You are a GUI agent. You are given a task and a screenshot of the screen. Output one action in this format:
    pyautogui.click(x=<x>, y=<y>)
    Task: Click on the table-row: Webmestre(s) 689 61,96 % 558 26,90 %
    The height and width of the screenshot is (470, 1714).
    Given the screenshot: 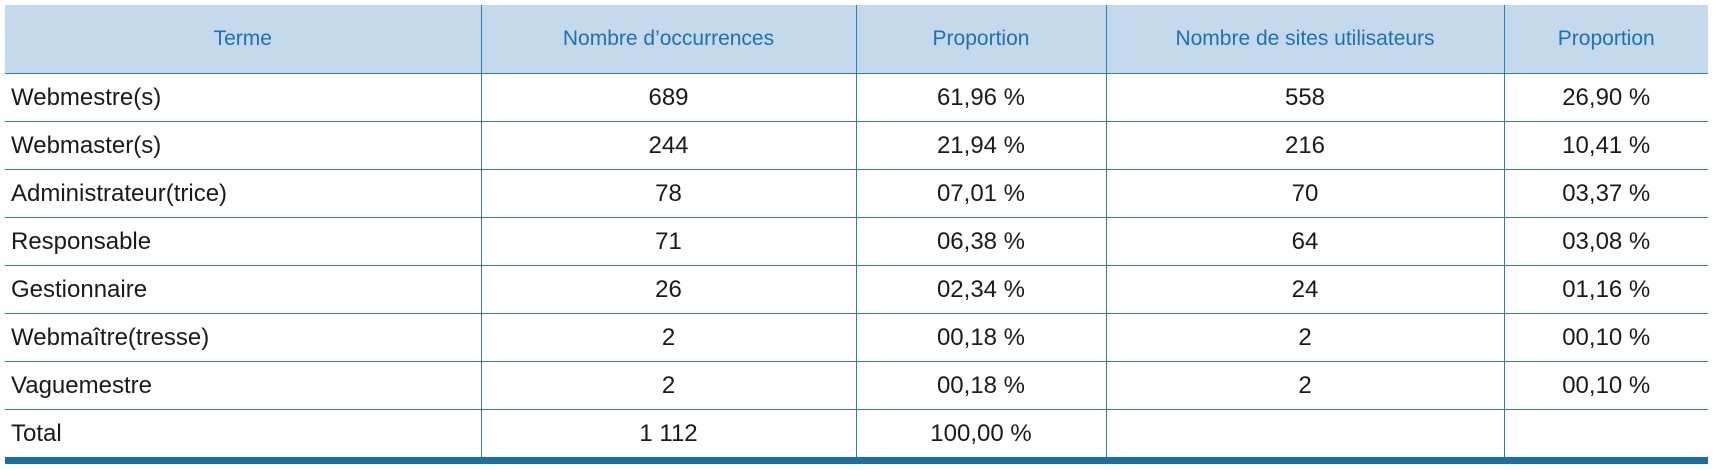 What is the action you would take?
    pyautogui.click(x=856, y=97)
    